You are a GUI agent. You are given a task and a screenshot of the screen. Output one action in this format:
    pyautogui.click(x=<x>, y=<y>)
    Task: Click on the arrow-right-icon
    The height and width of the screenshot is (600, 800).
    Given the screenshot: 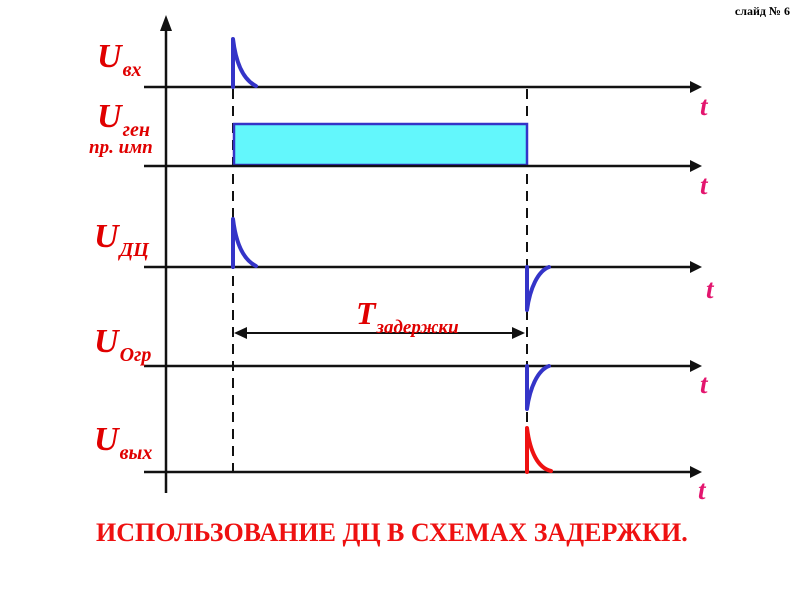 What is the action you would take?
    pyautogui.click(x=518, y=333)
    